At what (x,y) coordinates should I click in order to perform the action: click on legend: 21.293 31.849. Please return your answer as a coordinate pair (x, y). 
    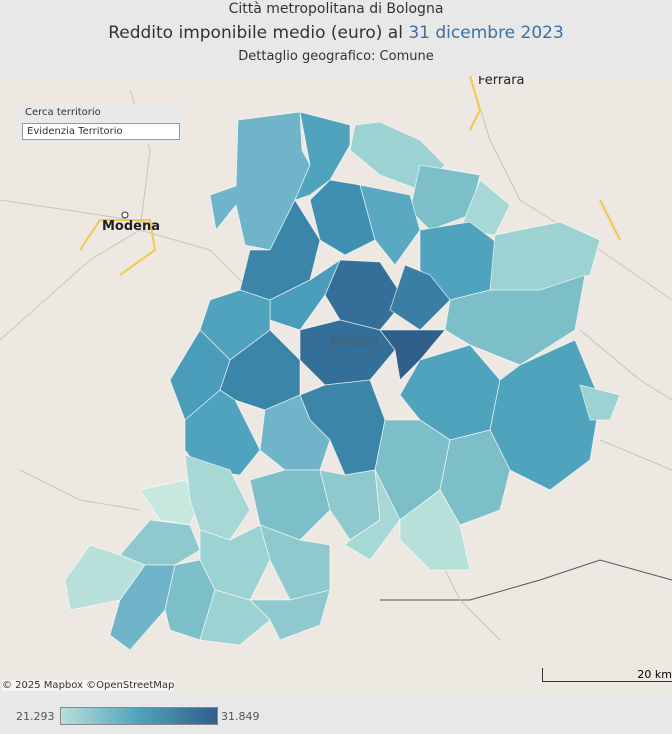
    Looking at the image, I should click on (336, 714).